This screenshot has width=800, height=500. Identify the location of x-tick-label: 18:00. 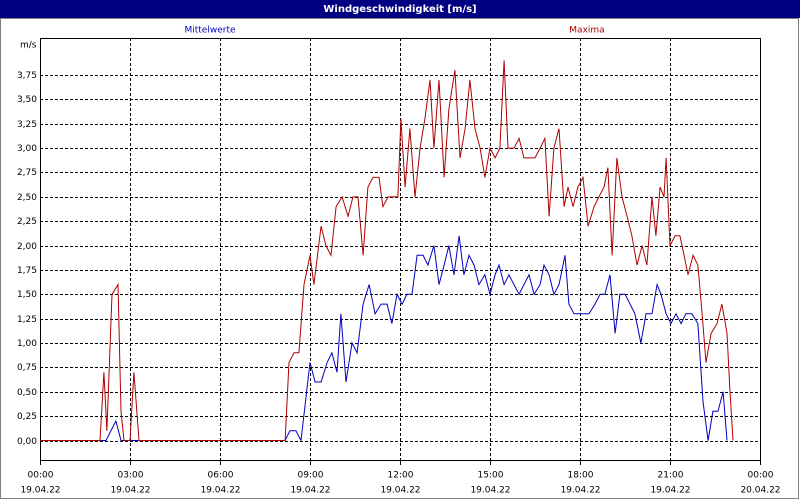
(581, 476).